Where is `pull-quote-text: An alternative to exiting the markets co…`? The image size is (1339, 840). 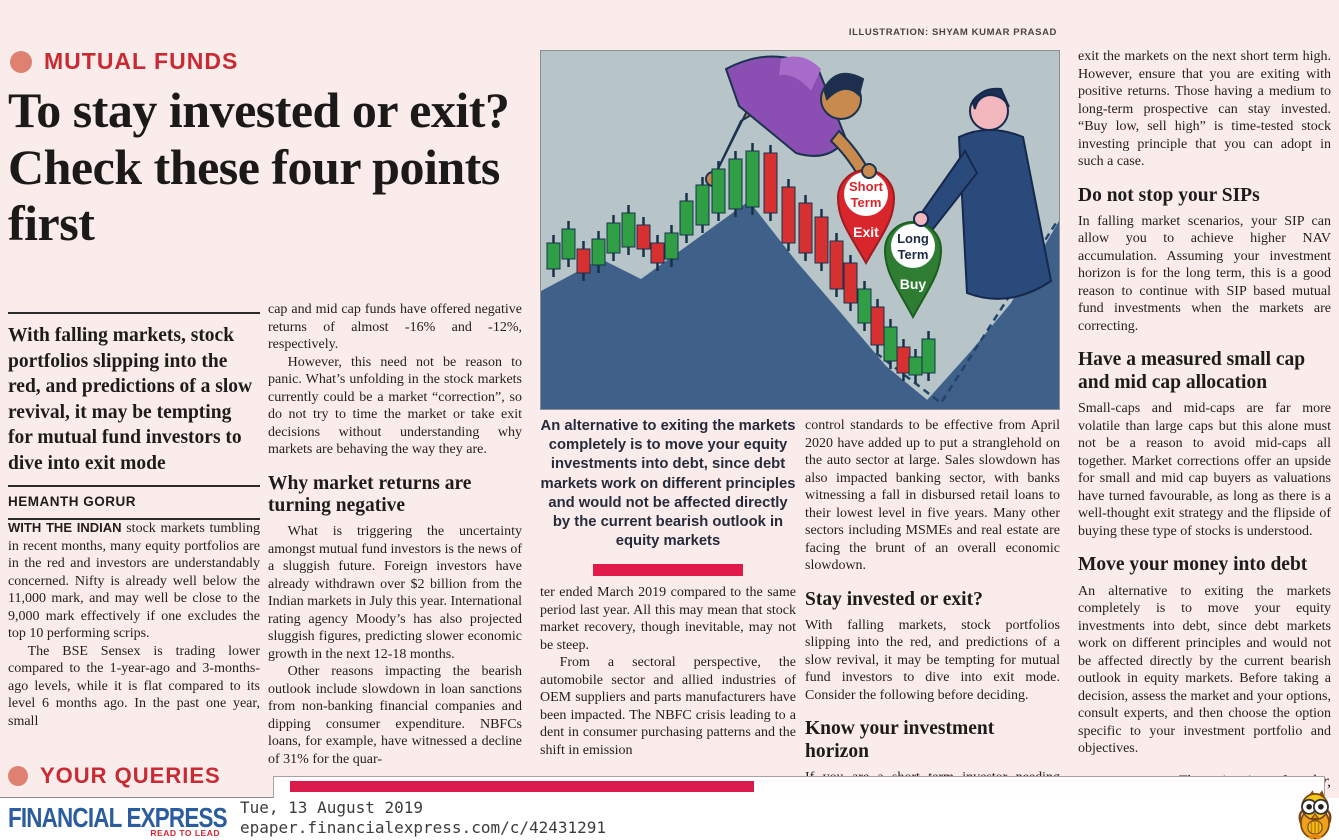 pull-quote-text: An alternative to exiting the markets co… is located at coordinates (668, 484).